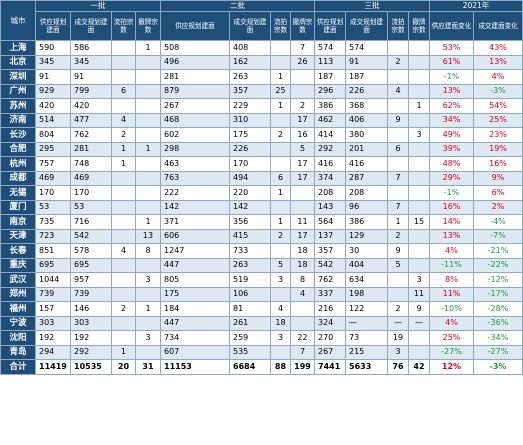 The height and width of the screenshot is (445, 523). What do you see at coordinates (302, 222) in the screenshot?
I see `b2-withdrawn-cell: 11` at bounding box center [302, 222].